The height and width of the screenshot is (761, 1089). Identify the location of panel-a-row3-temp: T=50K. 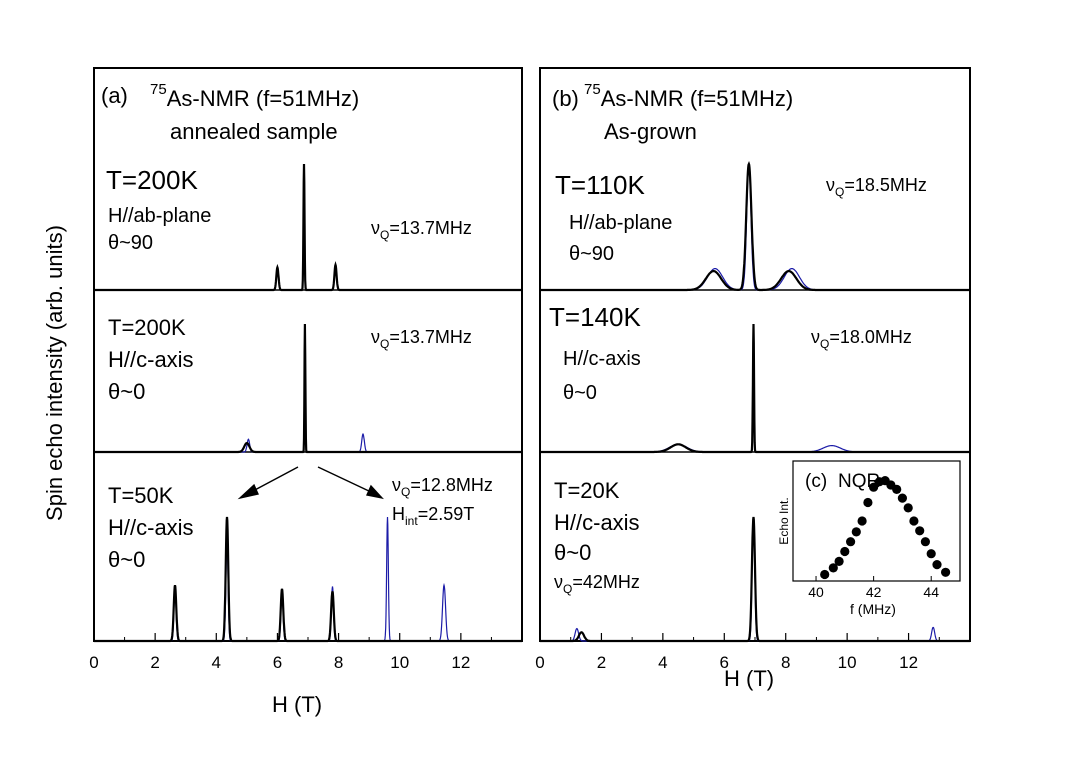
(141, 495).